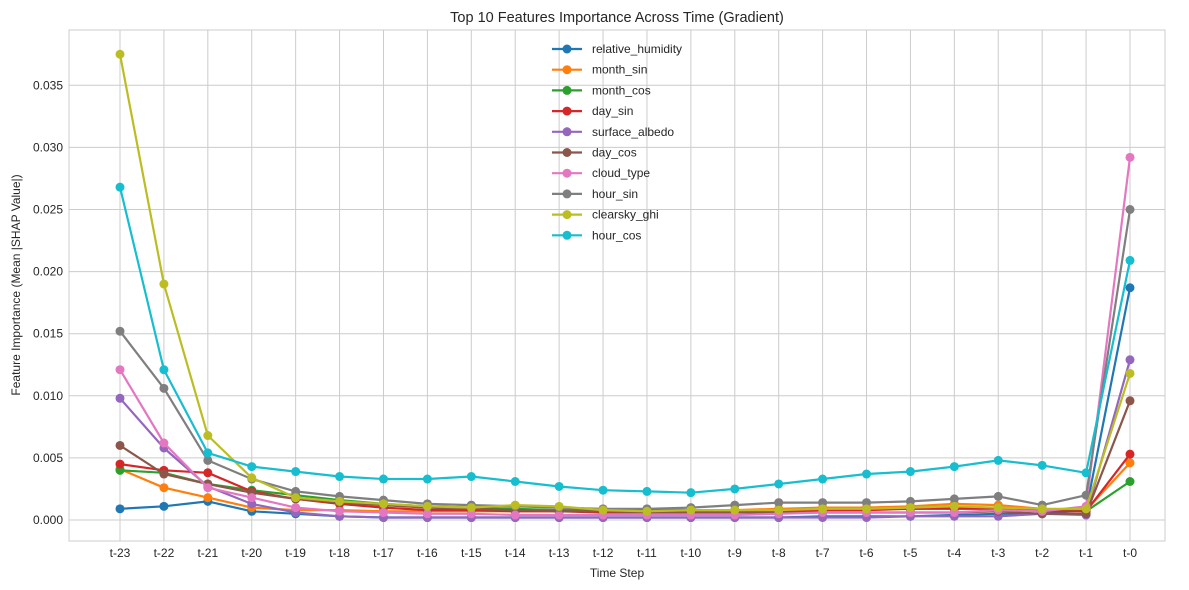  I want to click on x-tick-label: t-20, so click(251, 553).